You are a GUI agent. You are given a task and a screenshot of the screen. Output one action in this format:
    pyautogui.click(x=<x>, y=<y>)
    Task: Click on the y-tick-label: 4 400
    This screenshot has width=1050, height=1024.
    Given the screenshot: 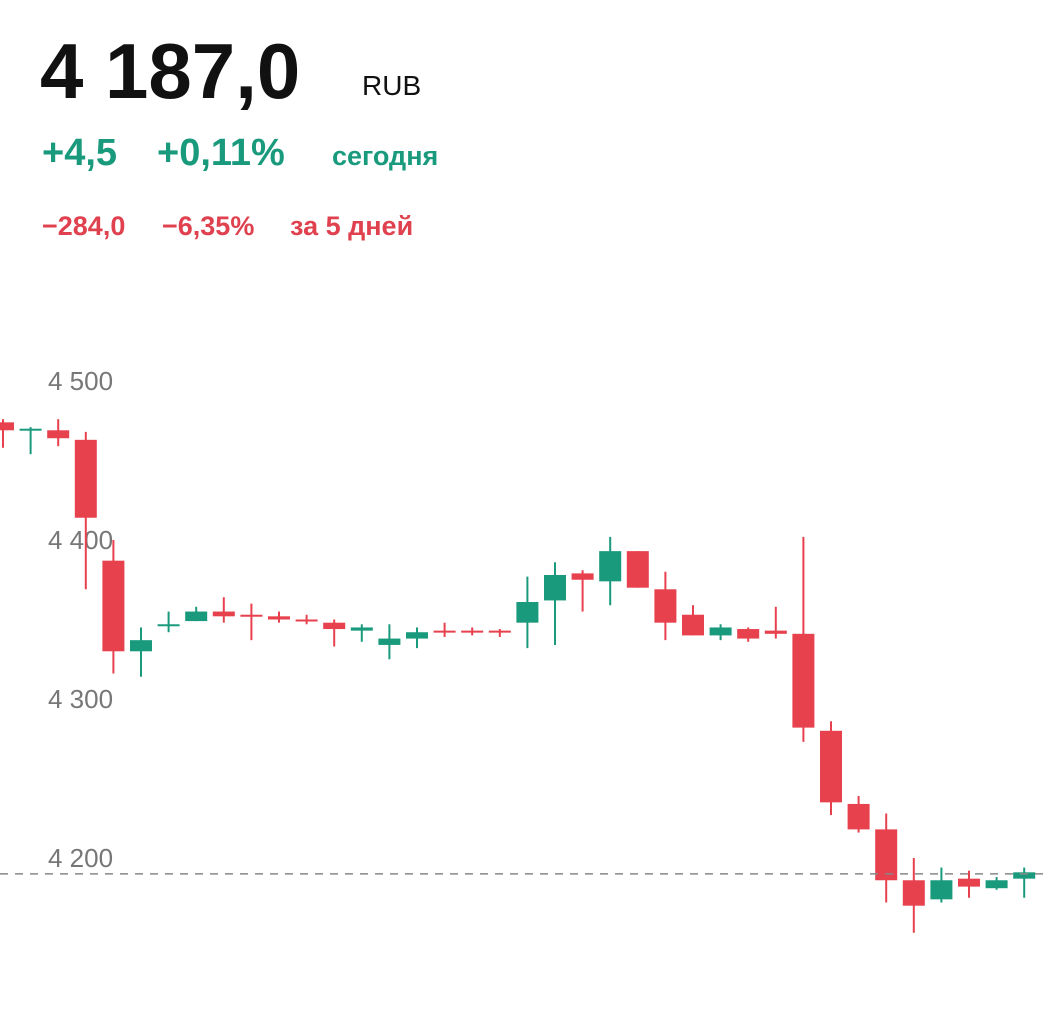 What is the action you would take?
    pyautogui.click(x=80, y=540)
    